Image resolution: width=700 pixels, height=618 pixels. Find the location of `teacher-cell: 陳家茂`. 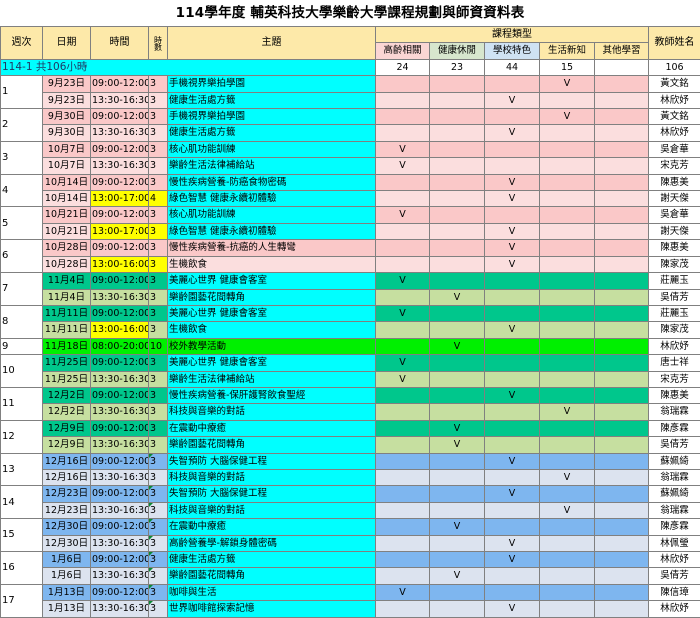

teacher-cell: 陳家茂 is located at coordinates (674, 330).